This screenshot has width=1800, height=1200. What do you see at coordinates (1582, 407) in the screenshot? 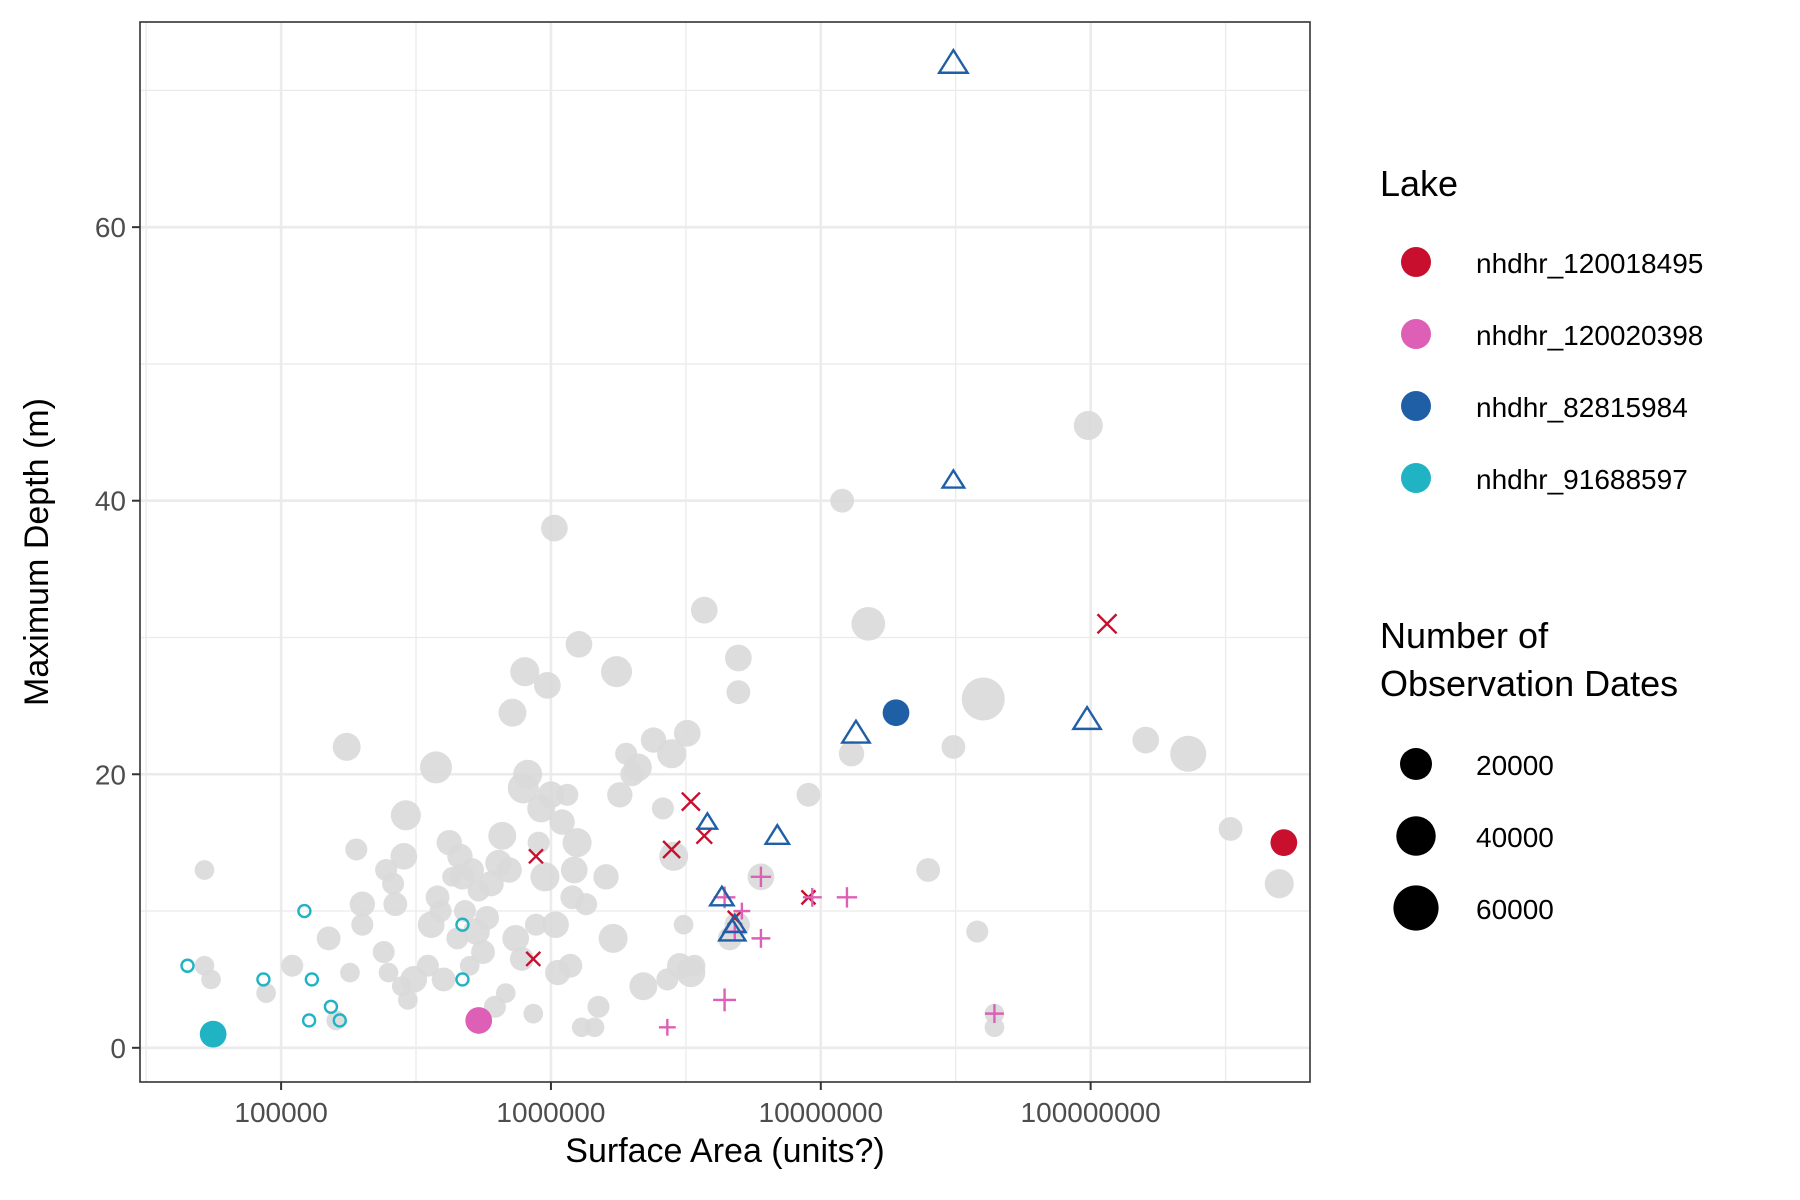
I see `legend-label-lake: nhdhr_82815984` at bounding box center [1582, 407].